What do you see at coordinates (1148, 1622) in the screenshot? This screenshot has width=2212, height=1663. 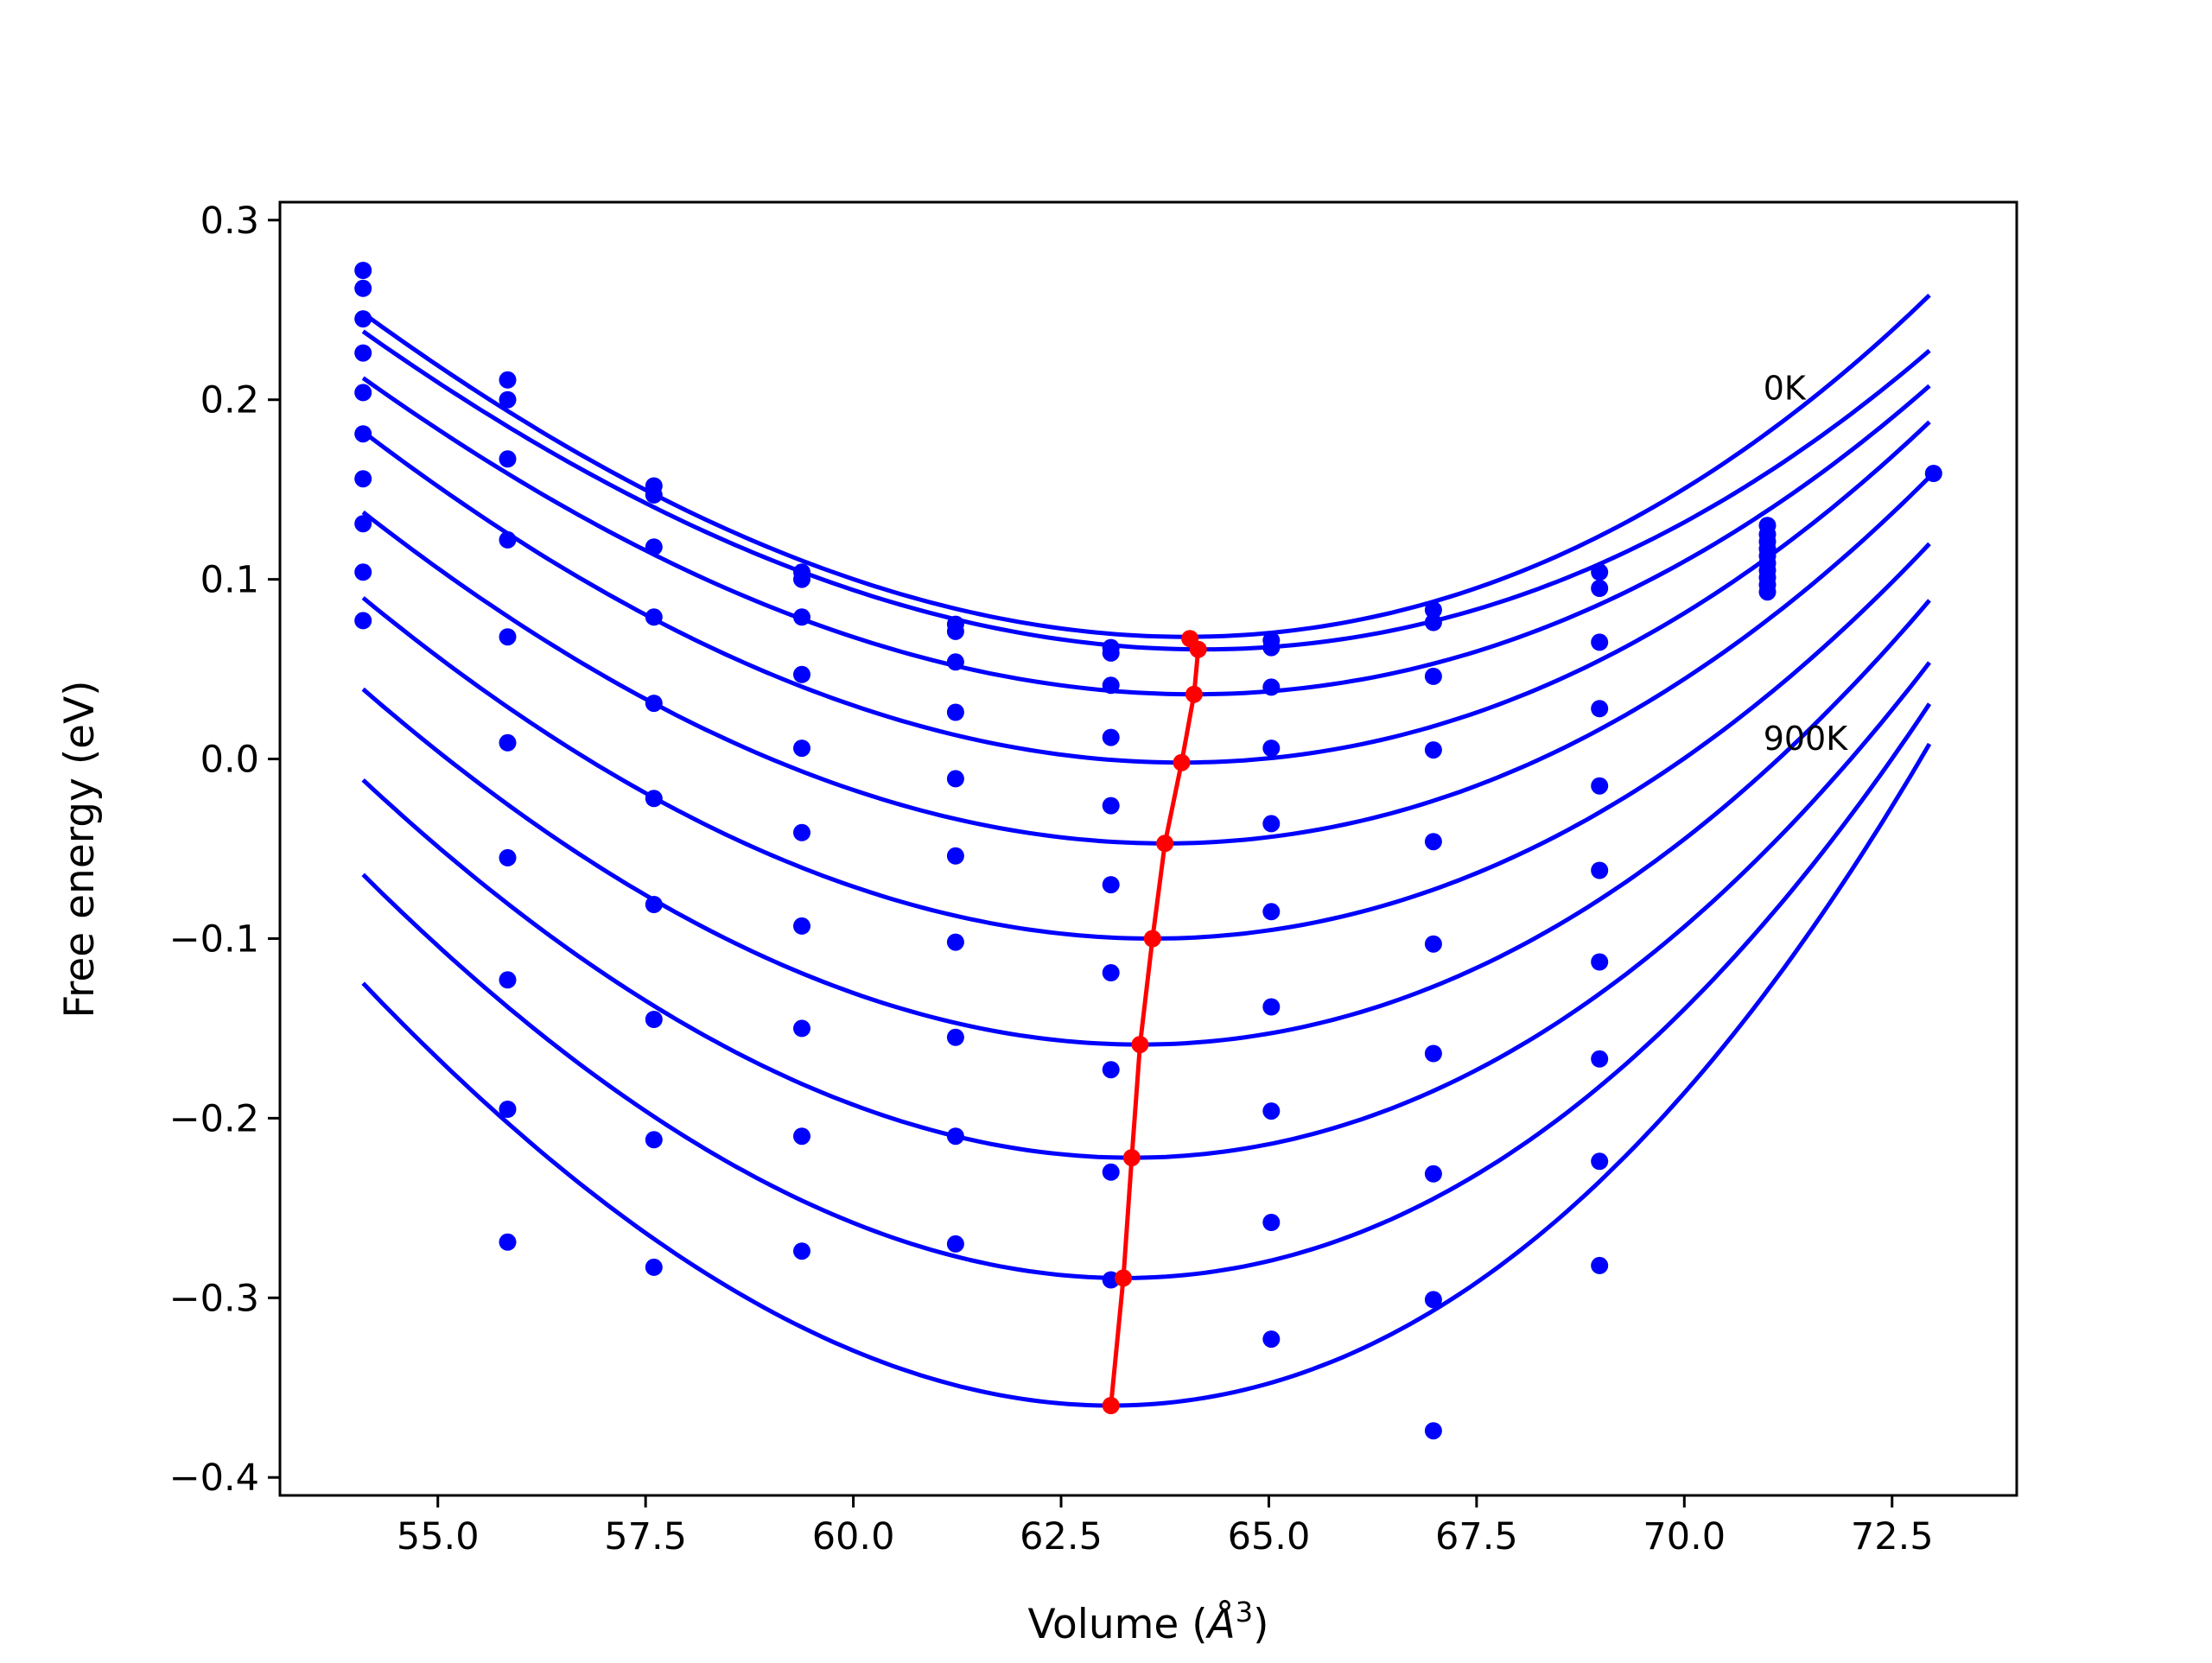 I see `x-axis-title: Volume (Å3)` at bounding box center [1148, 1622].